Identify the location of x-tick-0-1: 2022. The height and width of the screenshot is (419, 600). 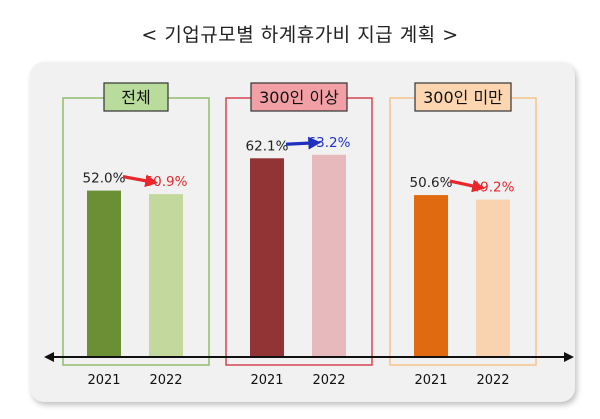
(165, 380).